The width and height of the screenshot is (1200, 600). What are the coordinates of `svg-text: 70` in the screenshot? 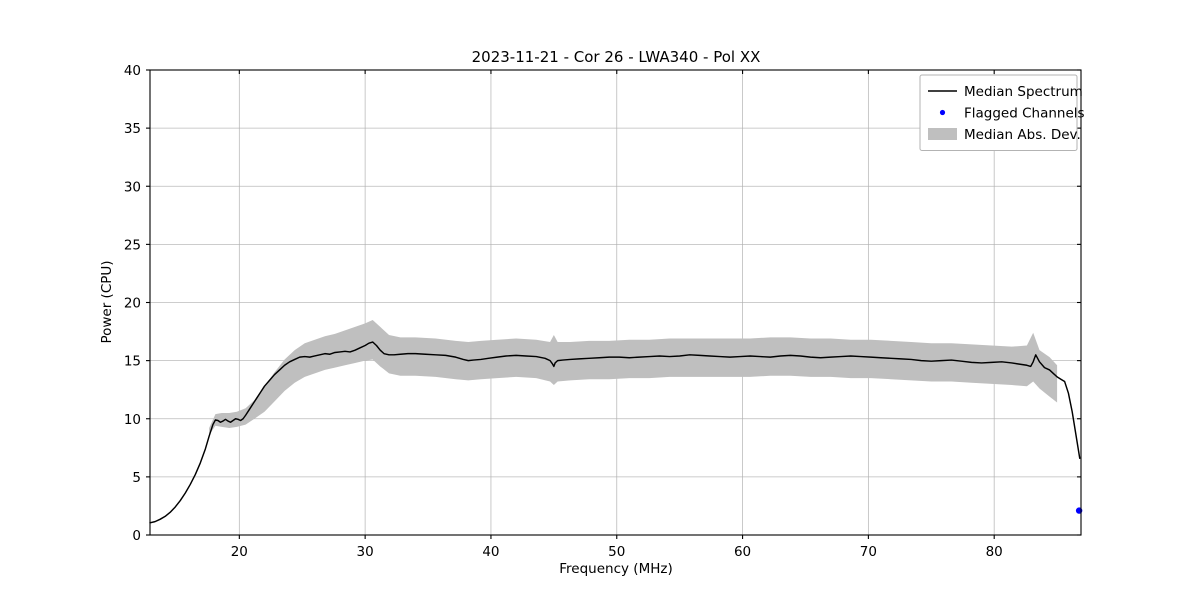 It's located at (868, 552).